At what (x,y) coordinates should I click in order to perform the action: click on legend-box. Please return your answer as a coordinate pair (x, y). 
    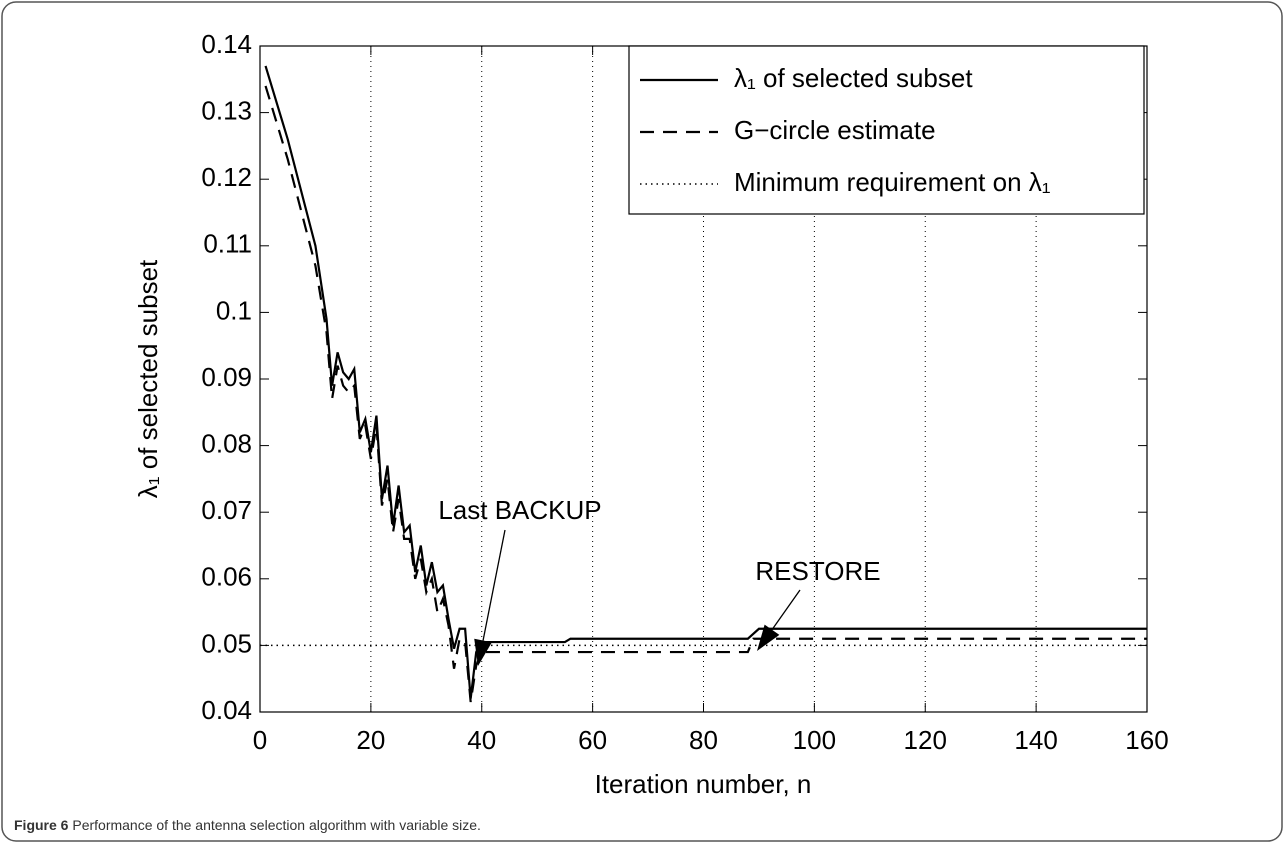
    Looking at the image, I should click on (886, 130).